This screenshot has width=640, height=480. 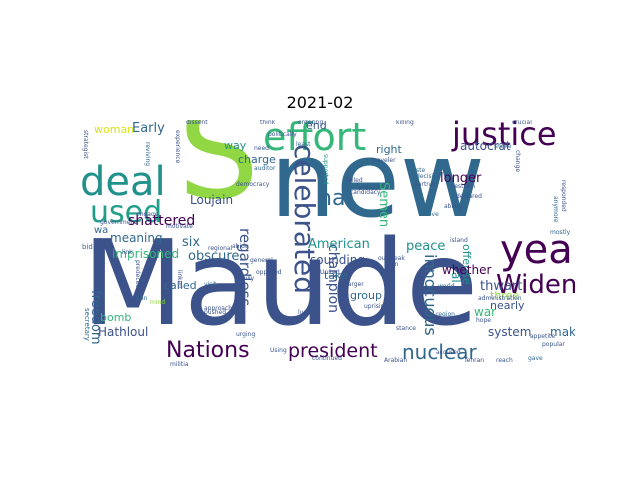 What do you see at coordinates (191, 242) in the screenshot?
I see `word-six: six` at bounding box center [191, 242].